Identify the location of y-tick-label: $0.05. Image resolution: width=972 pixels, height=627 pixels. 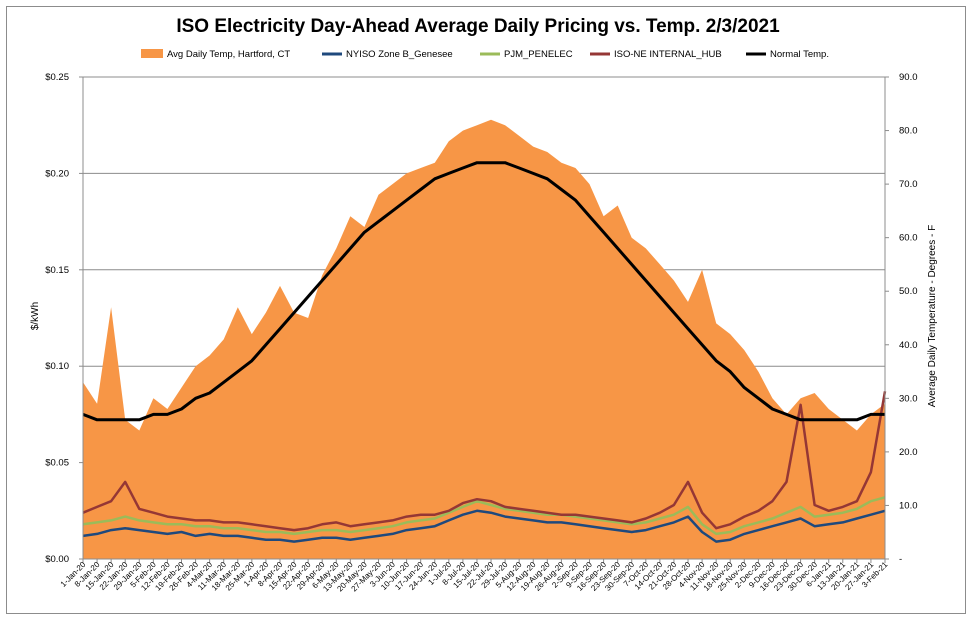
(57, 463).